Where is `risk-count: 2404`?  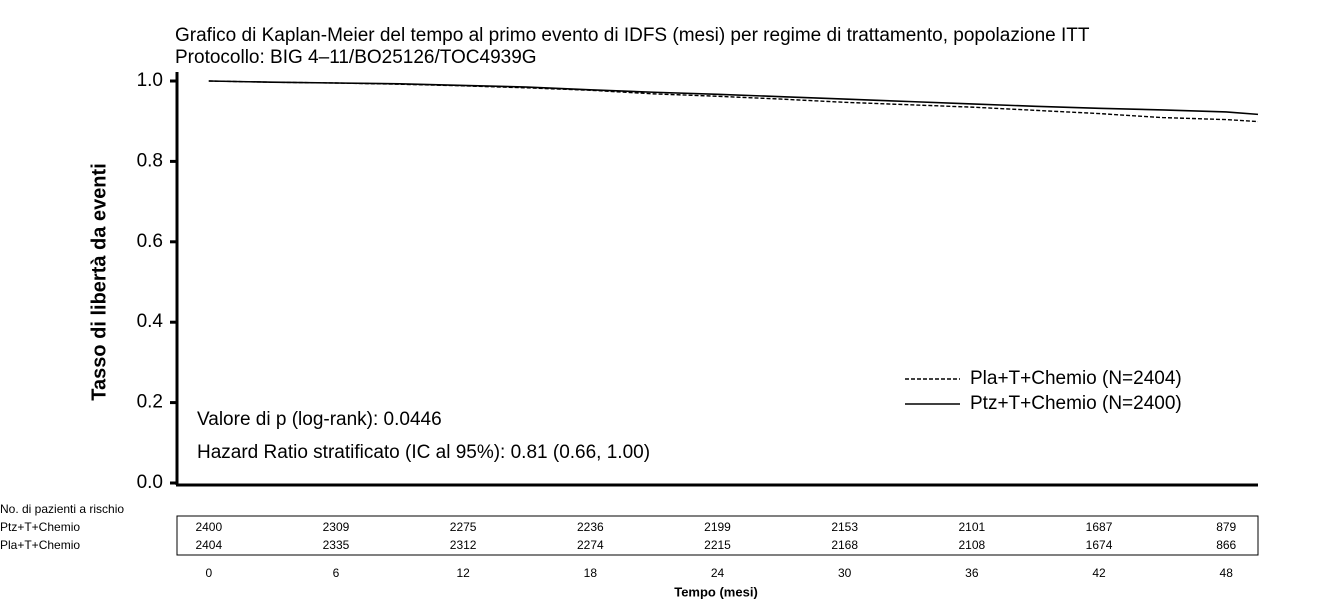 risk-count: 2404 is located at coordinates (208, 545).